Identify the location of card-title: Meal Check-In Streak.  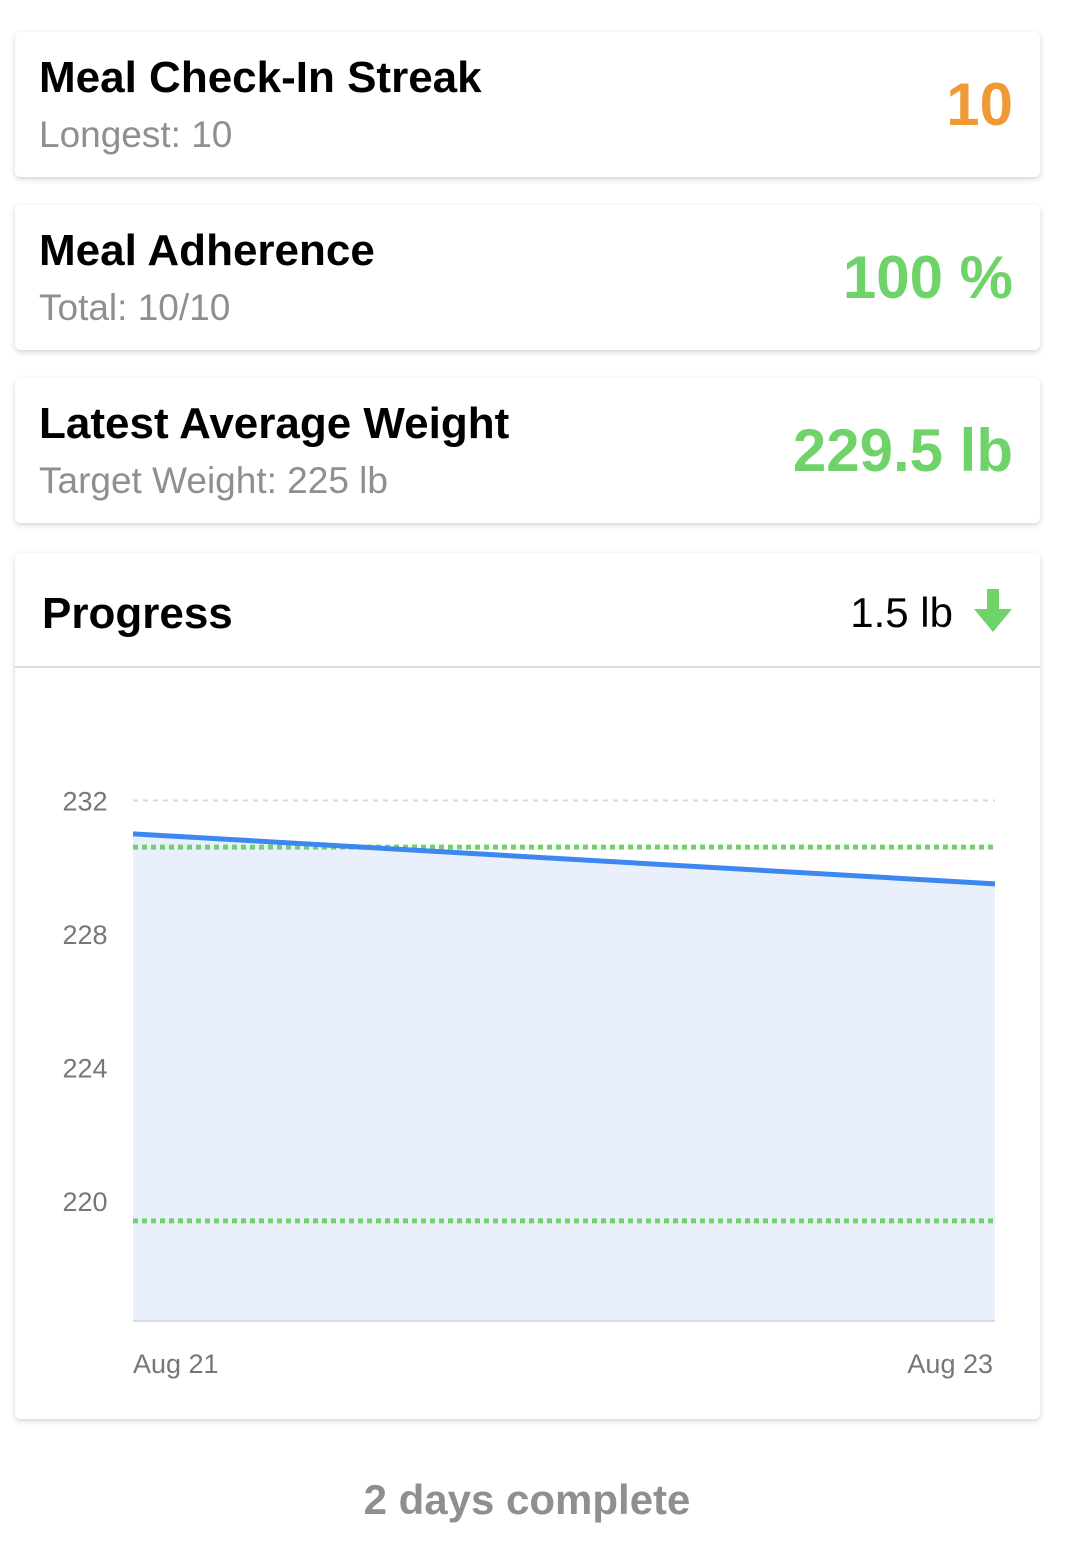
(260, 77).